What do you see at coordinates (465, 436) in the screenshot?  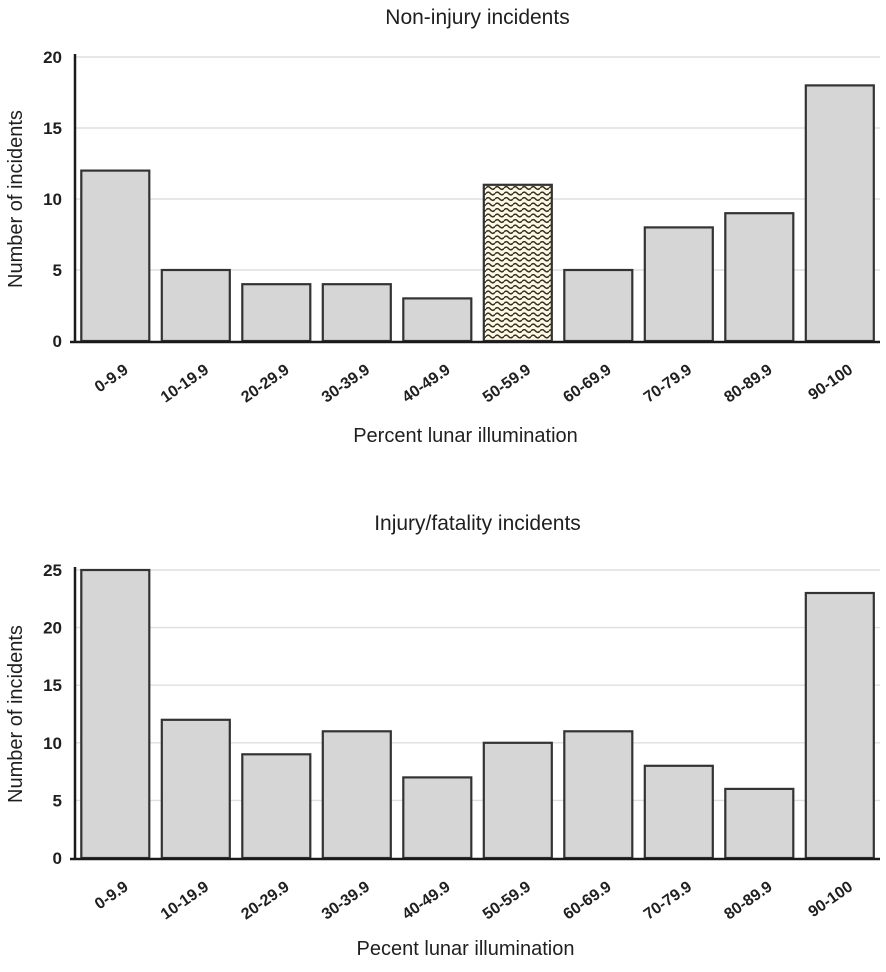 I see `x-axis-title: Percent lunar illumination` at bounding box center [465, 436].